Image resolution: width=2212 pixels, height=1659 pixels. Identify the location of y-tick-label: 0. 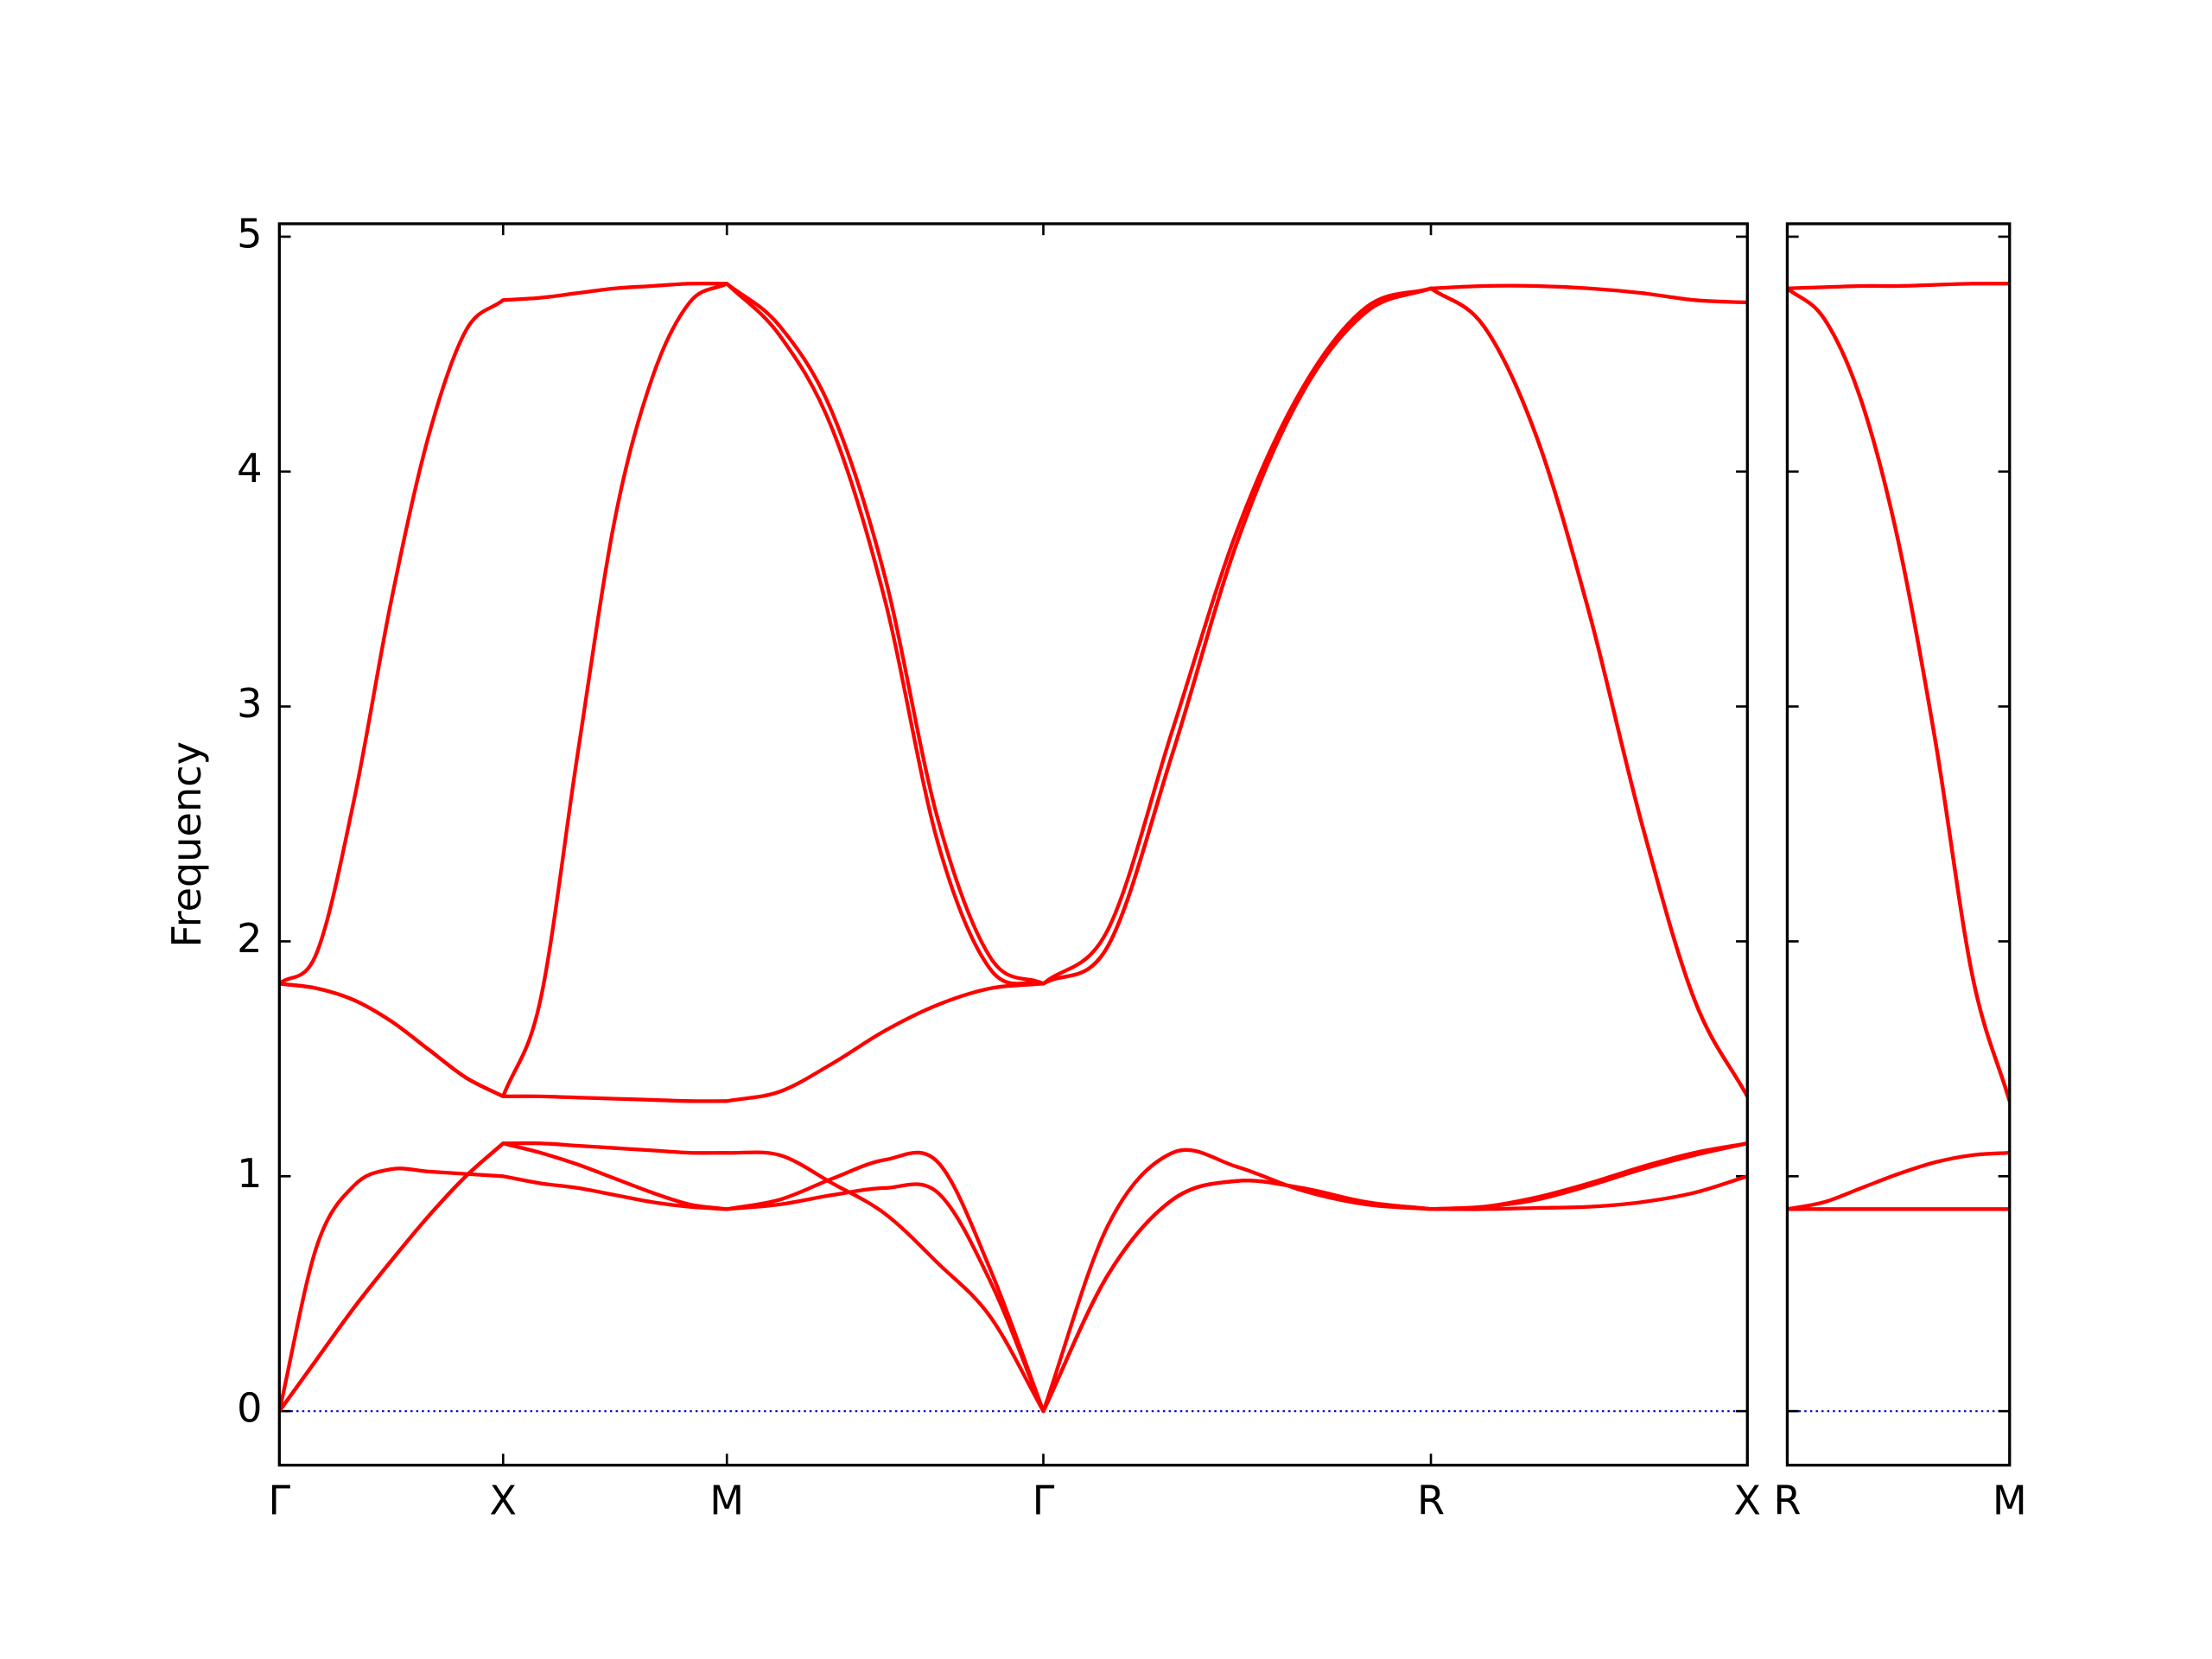
(249, 1408).